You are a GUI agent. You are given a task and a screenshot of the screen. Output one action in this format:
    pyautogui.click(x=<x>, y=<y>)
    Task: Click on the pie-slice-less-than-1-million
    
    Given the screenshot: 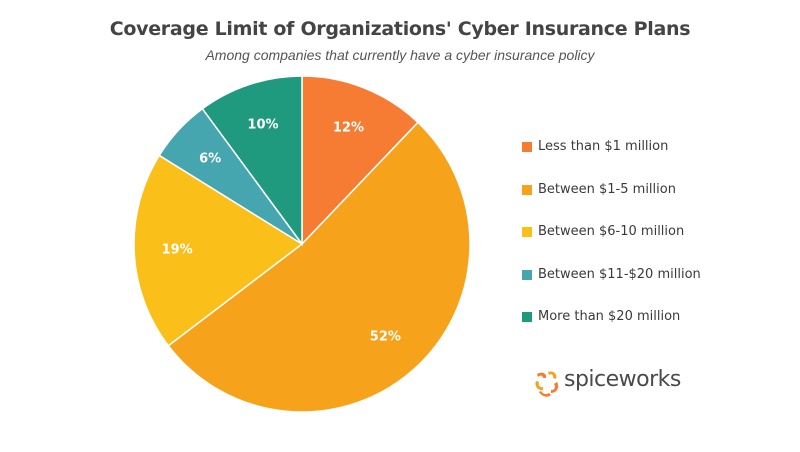 What is the action you would take?
    pyautogui.click(x=360, y=160)
    